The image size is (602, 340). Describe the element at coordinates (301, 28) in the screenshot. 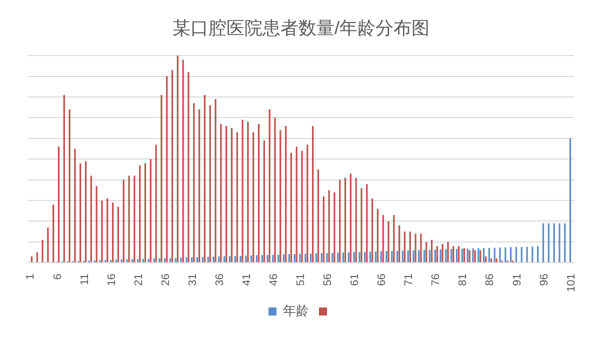

I see `chart-title: 某口腔医院患者数量/年龄分布图` at that location.